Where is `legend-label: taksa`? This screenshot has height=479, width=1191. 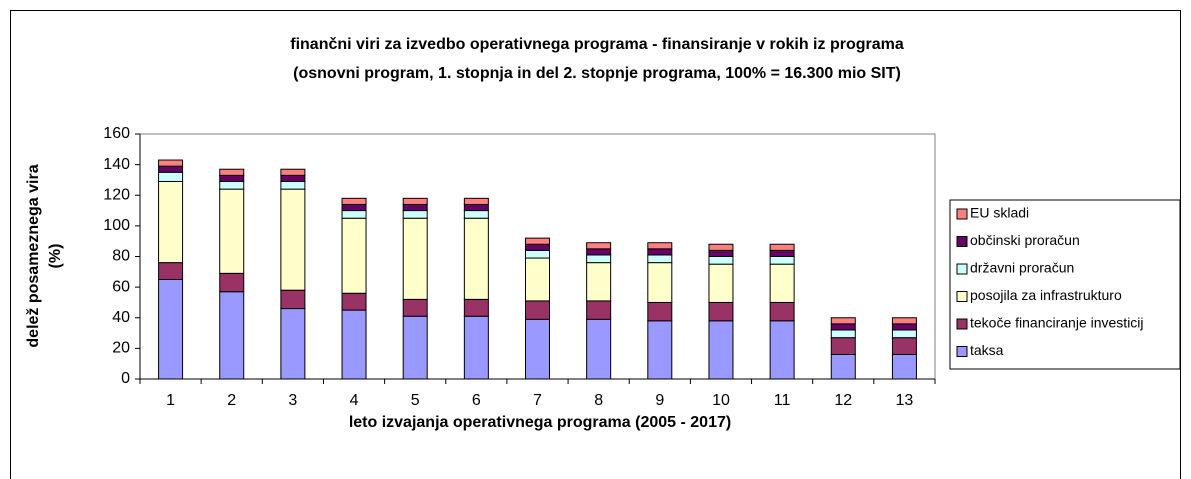
legend-label: taksa is located at coordinates (987, 350).